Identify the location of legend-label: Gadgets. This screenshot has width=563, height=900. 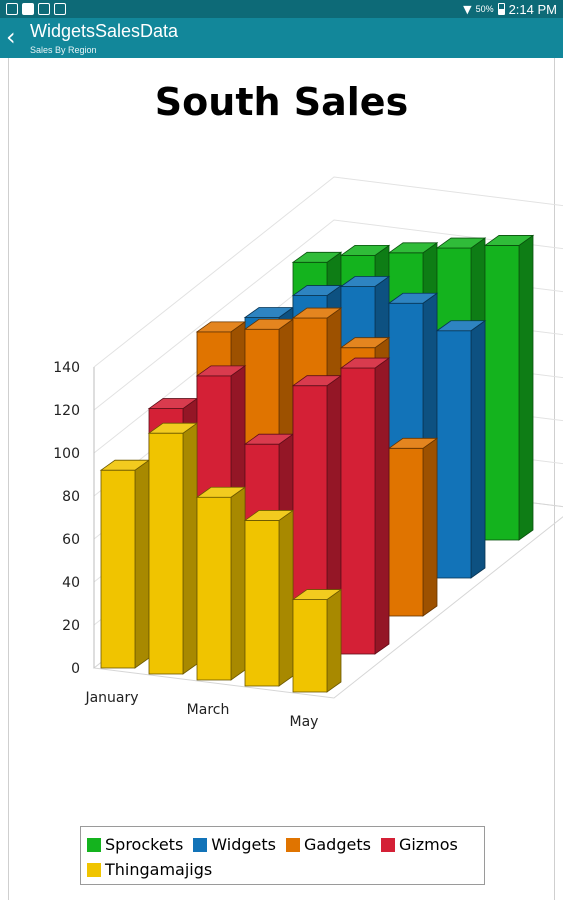
(337, 844).